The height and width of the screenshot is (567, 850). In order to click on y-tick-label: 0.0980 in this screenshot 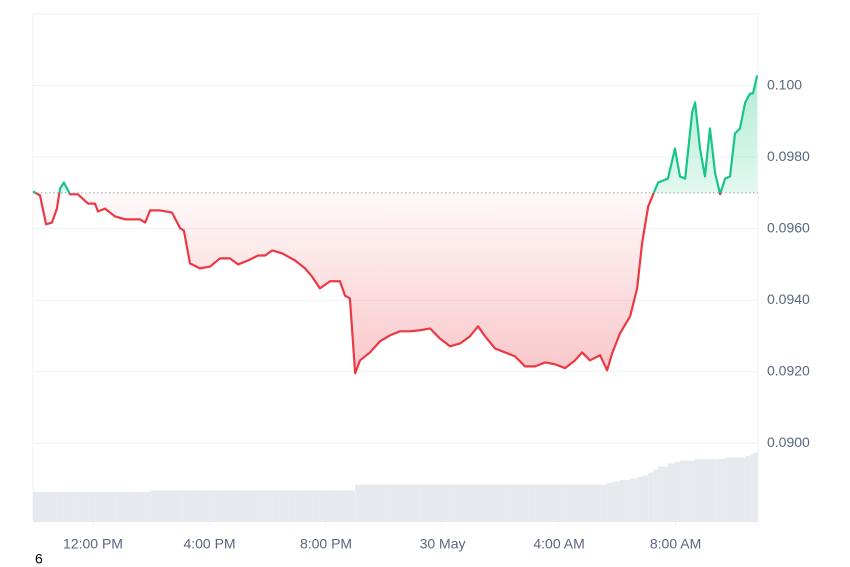, I will do `click(788, 156)`.